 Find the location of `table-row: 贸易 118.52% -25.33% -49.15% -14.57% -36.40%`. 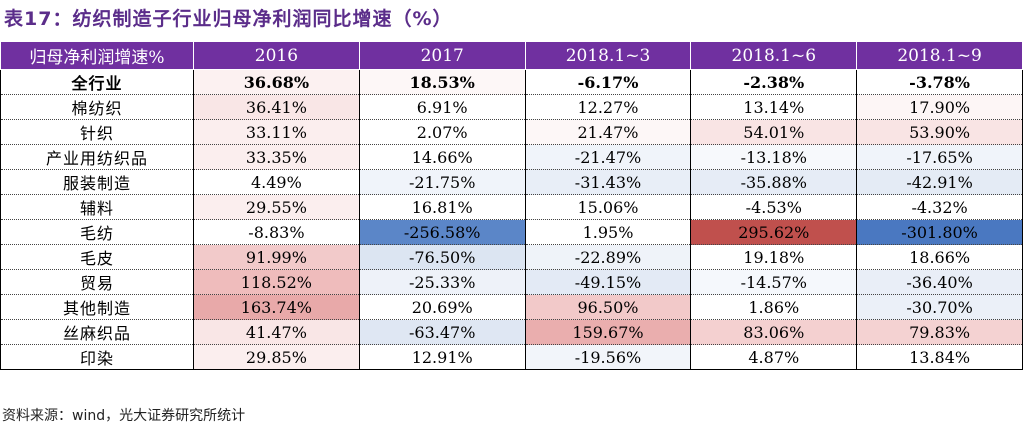

table-row: 贸易 118.52% -25.33% -49.15% -14.57% -36.40% is located at coordinates (511, 282).